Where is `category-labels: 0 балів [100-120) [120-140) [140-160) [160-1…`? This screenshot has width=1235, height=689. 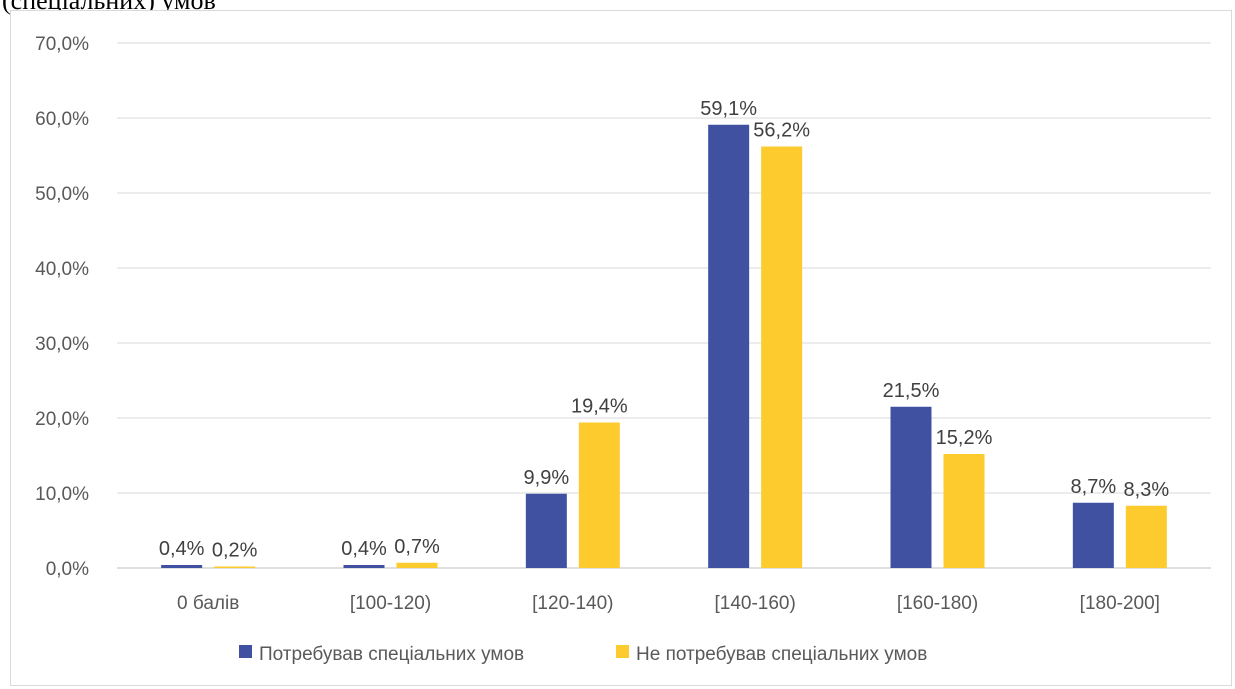
category-labels: 0 балів [100-120) [120-140) [140-160) [160-1… is located at coordinates (668, 603).